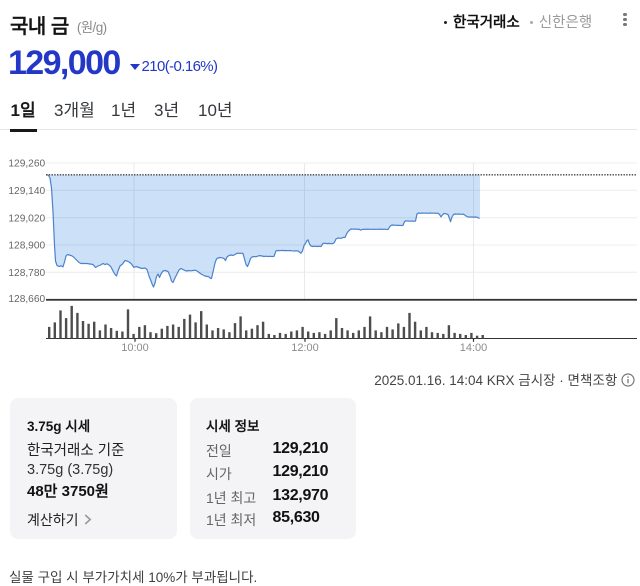 The image size is (640, 586). Describe the element at coordinates (474, 348) in the screenshot. I see `svg-text: 14:00` at that location.